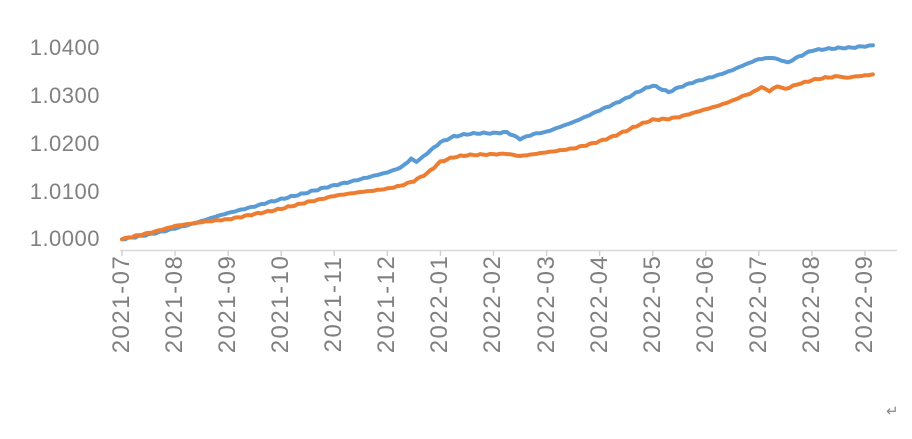  Describe the element at coordinates (64, 191) in the screenshot. I see `y-tick-label: 1.0100` at that location.